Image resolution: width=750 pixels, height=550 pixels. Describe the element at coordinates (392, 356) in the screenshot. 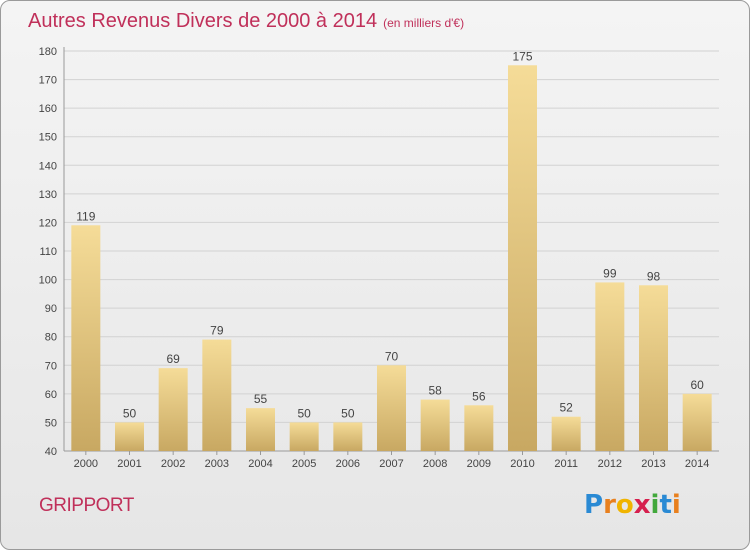

I see `data-label: 70` at that location.